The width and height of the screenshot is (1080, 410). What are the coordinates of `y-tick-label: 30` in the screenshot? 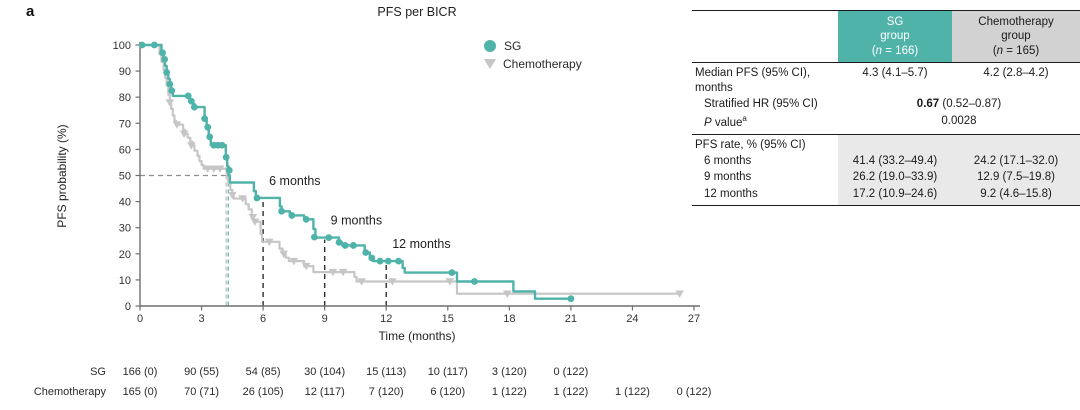 It's located at (125, 229).